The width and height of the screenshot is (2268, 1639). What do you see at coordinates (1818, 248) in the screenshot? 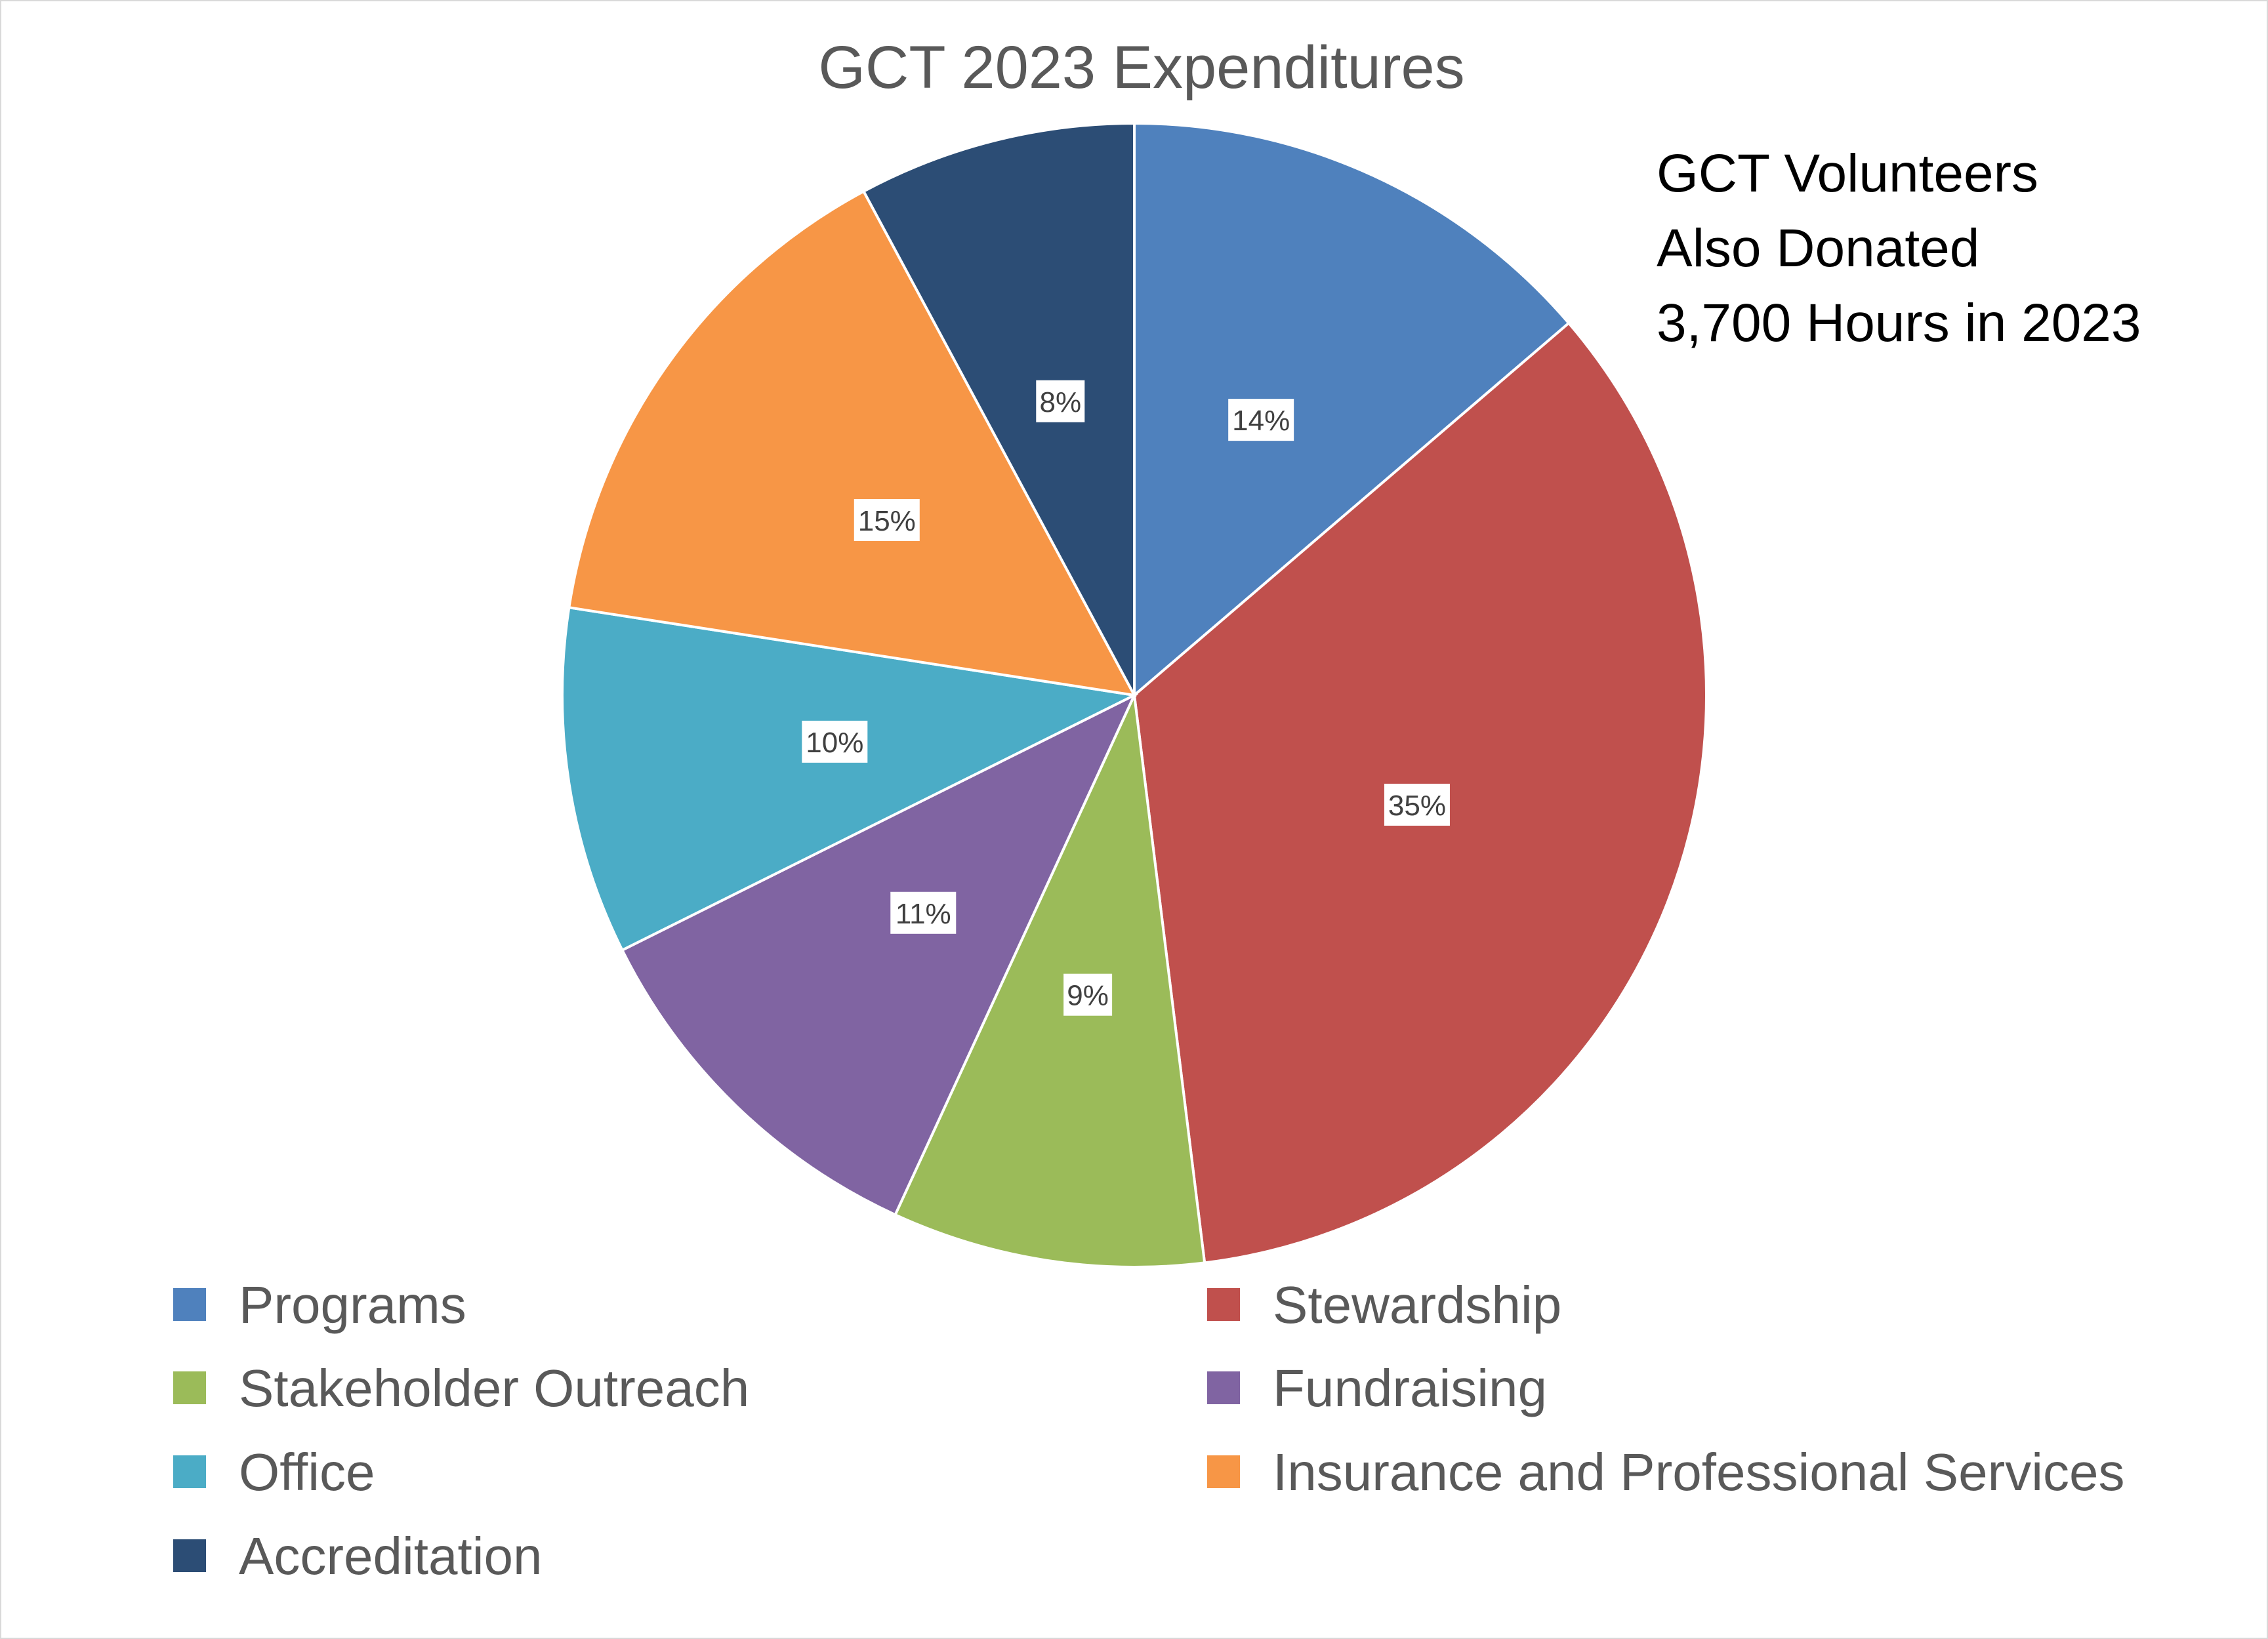
I see `annotation-line-2: Also Donated` at bounding box center [1818, 248].